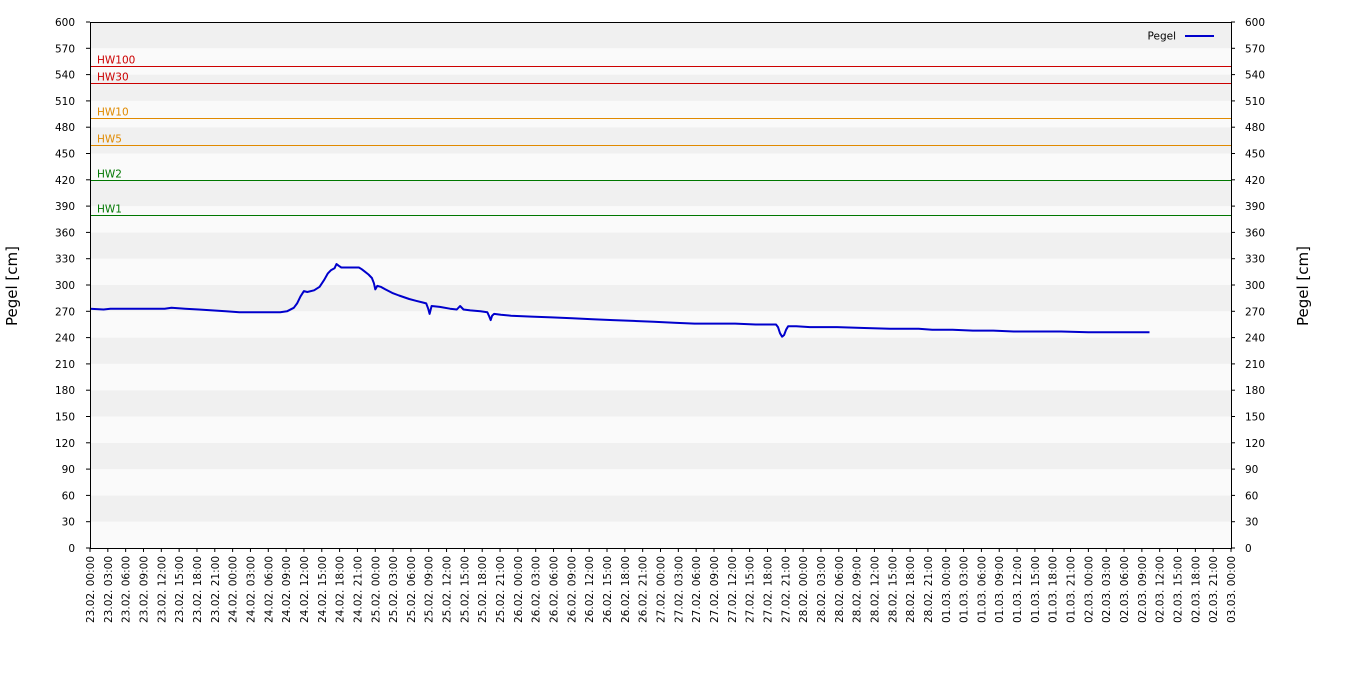  Describe the element at coordinates (1255, 155) in the screenshot. I see `y-tick-label: 450` at that location.